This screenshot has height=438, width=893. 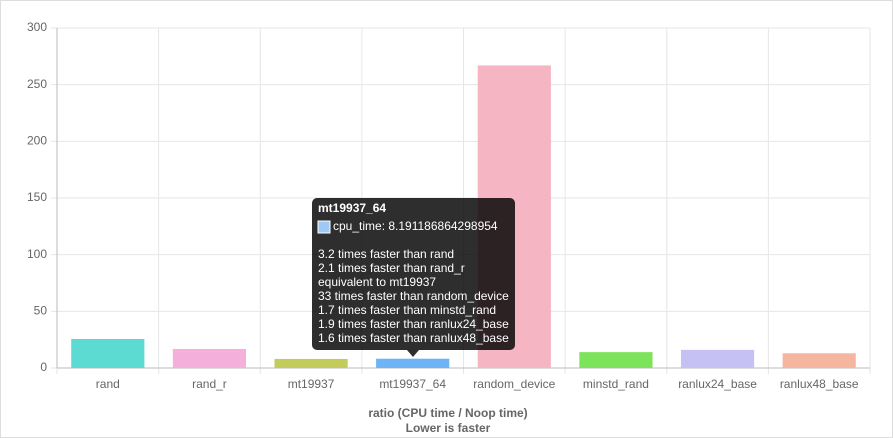 What do you see at coordinates (413, 353) in the screenshot?
I see `tooltip-caret` at bounding box center [413, 353].